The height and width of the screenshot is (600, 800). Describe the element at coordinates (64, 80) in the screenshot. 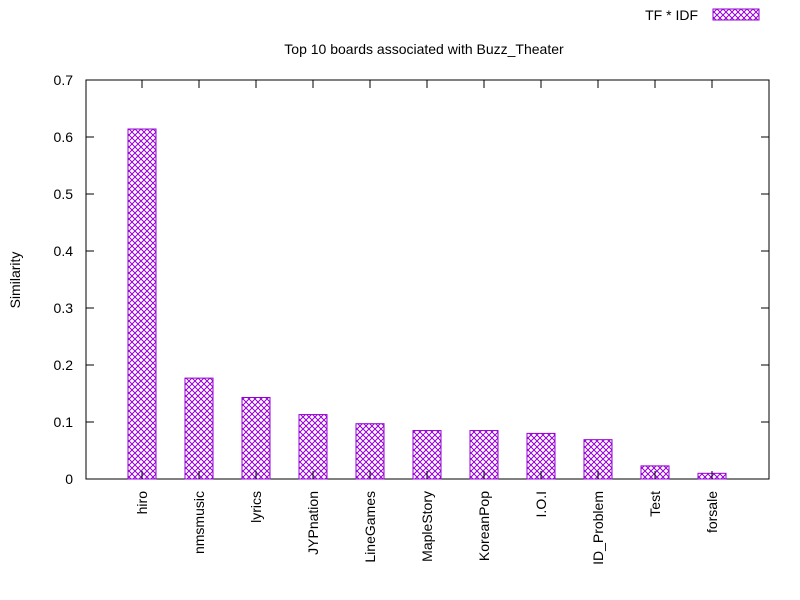

I see `y-tick-label: 0.7` at that location.